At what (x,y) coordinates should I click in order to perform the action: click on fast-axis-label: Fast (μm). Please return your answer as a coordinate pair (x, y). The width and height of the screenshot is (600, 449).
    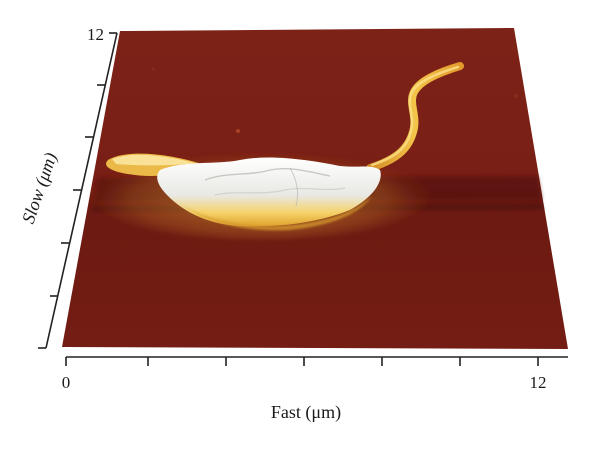
    Looking at the image, I should click on (306, 412).